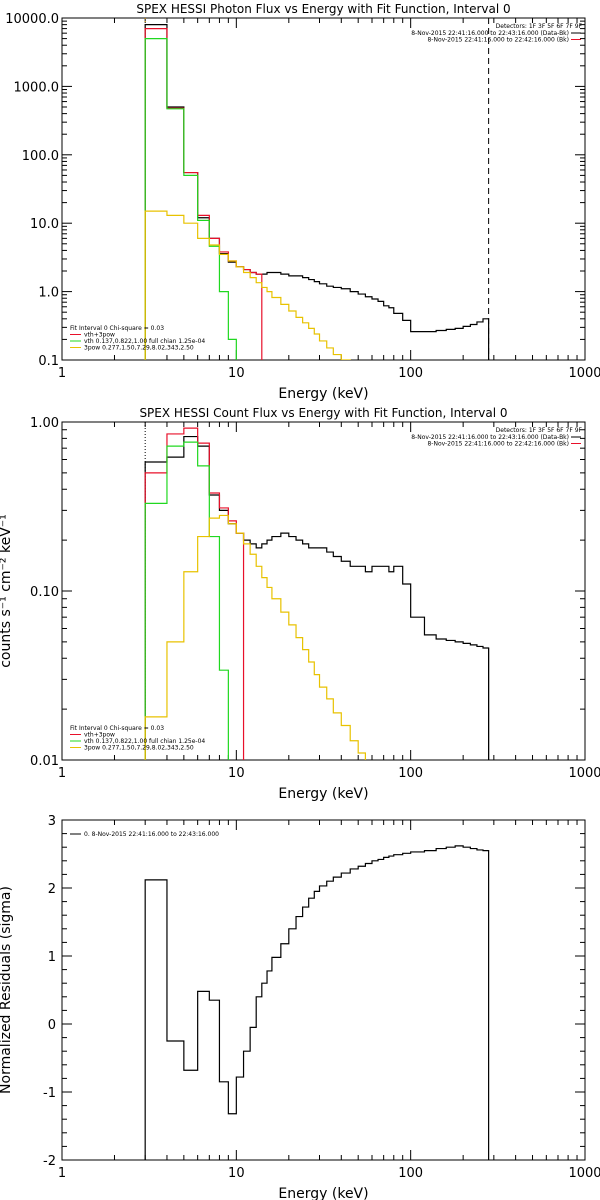  Describe the element at coordinates (37, 87) in the screenshot. I see `y-tick-label: 1000.0` at that location.